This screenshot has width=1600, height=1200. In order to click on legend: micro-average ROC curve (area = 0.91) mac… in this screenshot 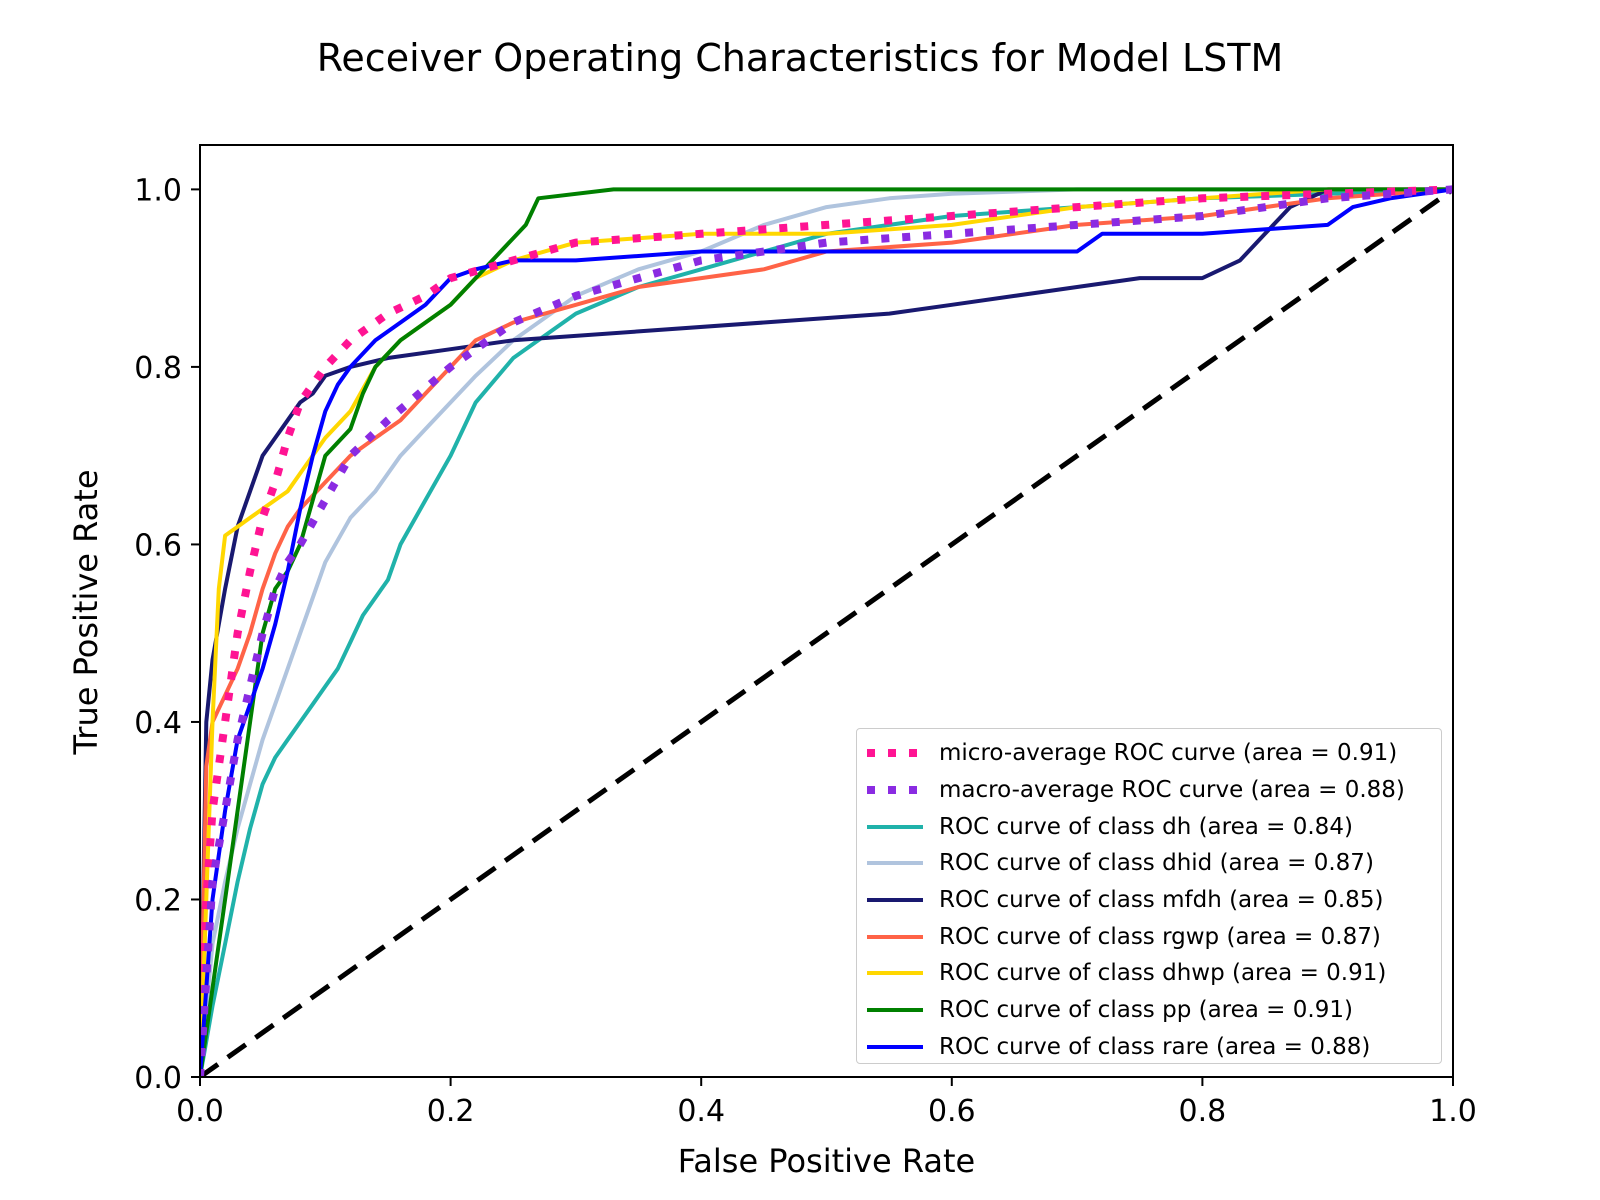, I will do `click(1149, 896)`.